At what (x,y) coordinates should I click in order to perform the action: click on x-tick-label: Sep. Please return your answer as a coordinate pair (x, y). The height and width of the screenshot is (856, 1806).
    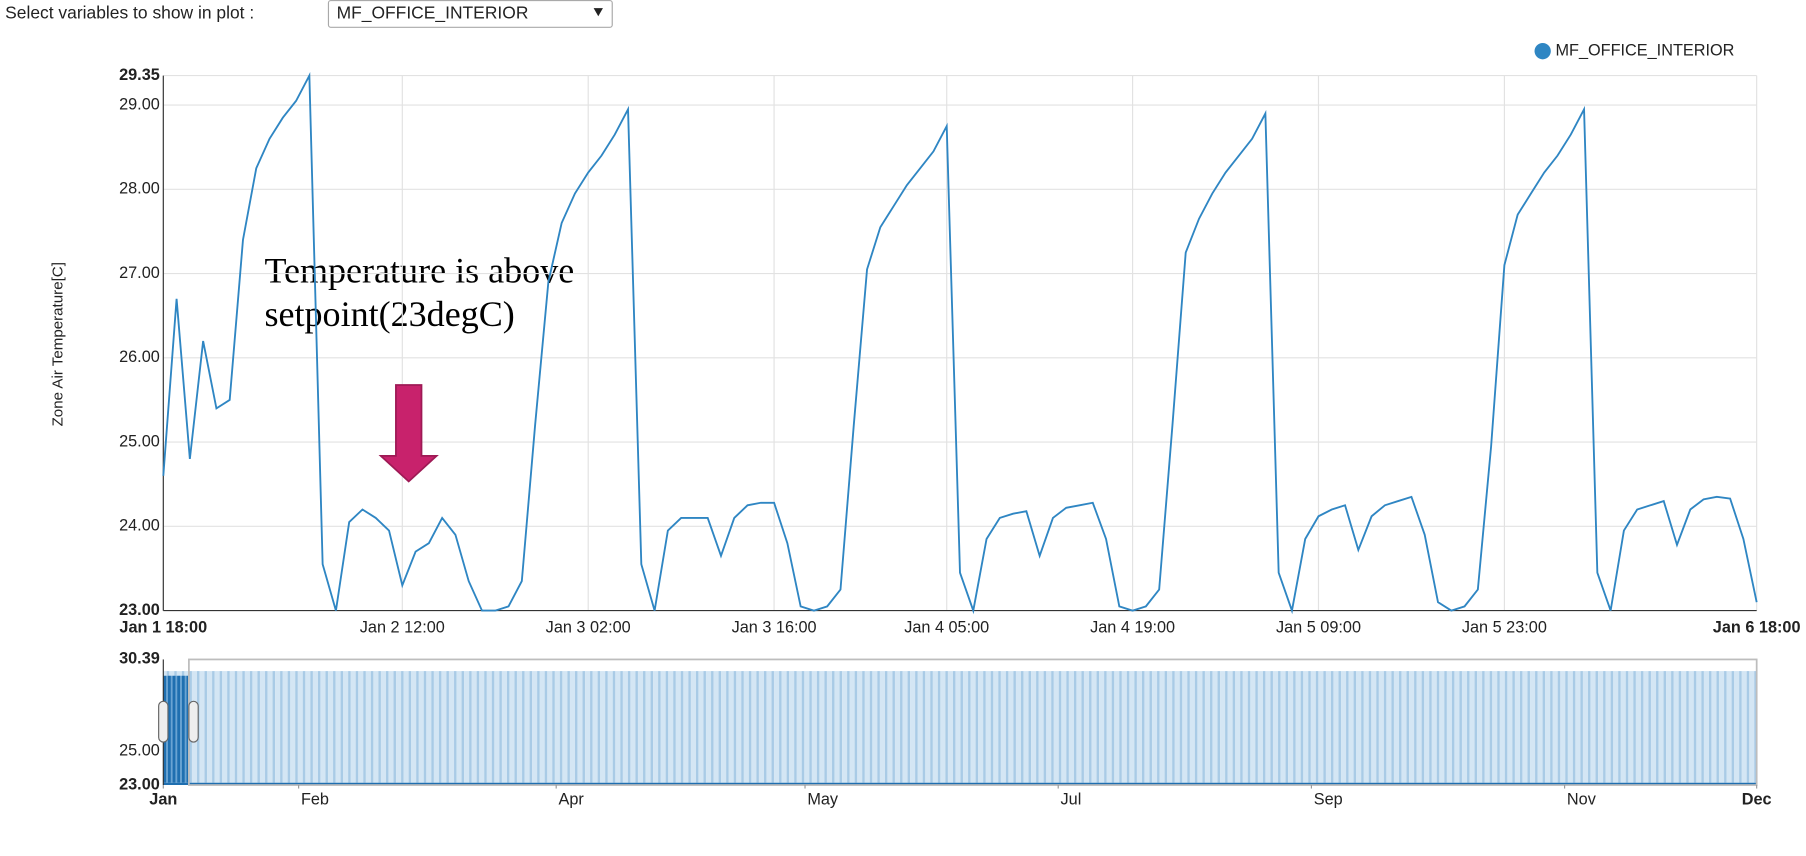
    Looking at the image, I should click on (1328, 799).